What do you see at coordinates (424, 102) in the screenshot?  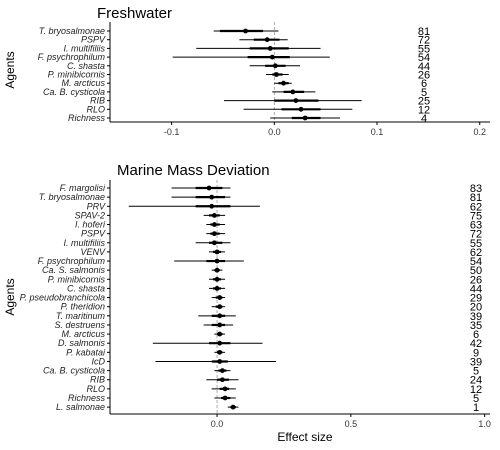 I see `sample-count-label: 25` at bounding box center [424, 102].